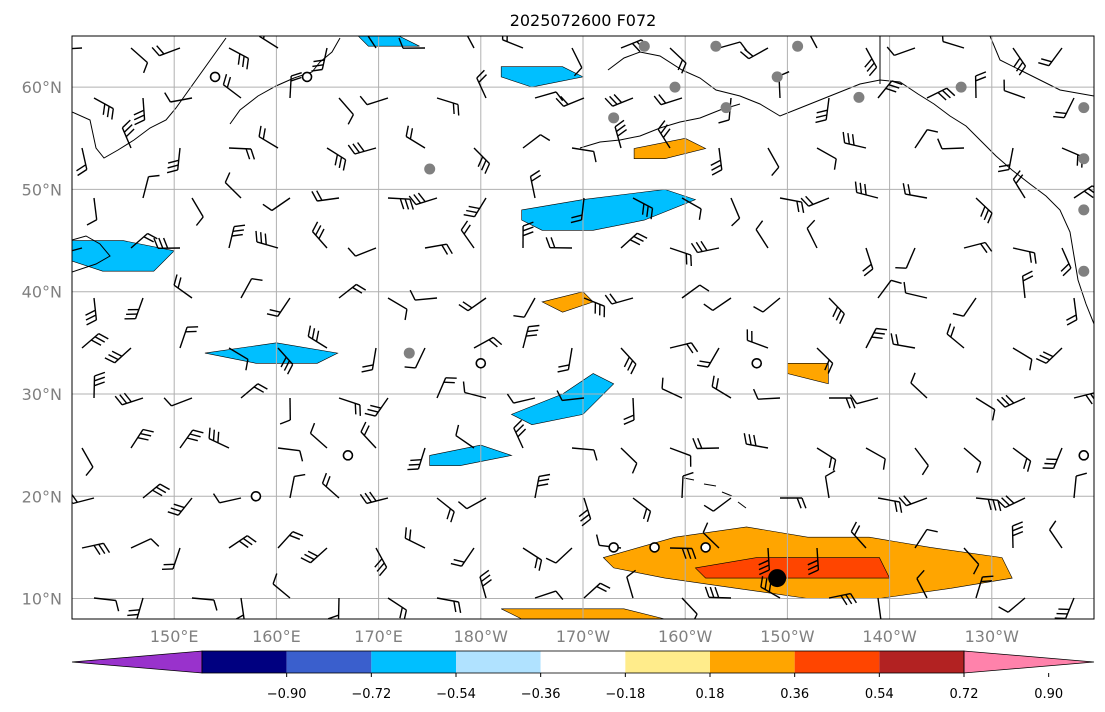 Image resolution: width=1105 pixels, height=712 pixels. Describe the element at coordinates (91, 254) in the screenshot. I see `coastline-japan` at that location.